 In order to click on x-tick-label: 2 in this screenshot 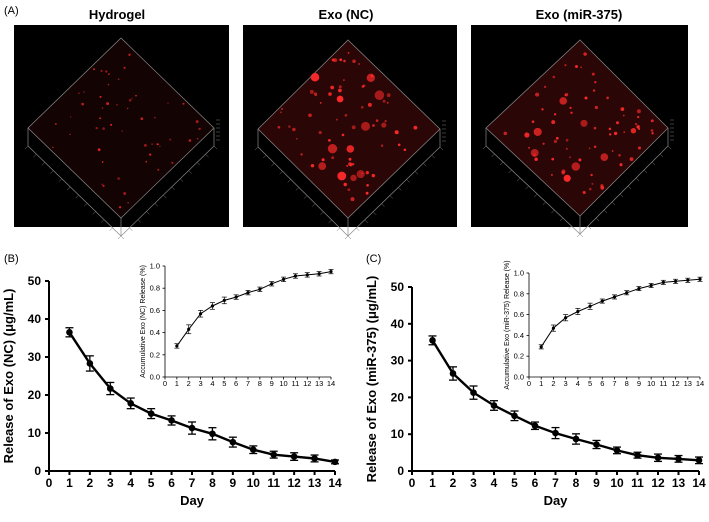, I will do `click(453, 483)`.